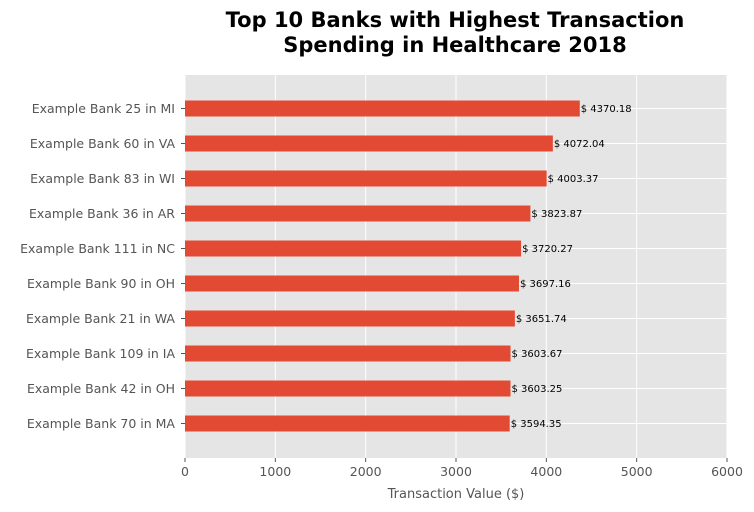  What do you see at coordinates (102, 213) in the screenshot?
I see `y-tick-label: Example Bank 36 in AR` at bounding box center [102, 213].